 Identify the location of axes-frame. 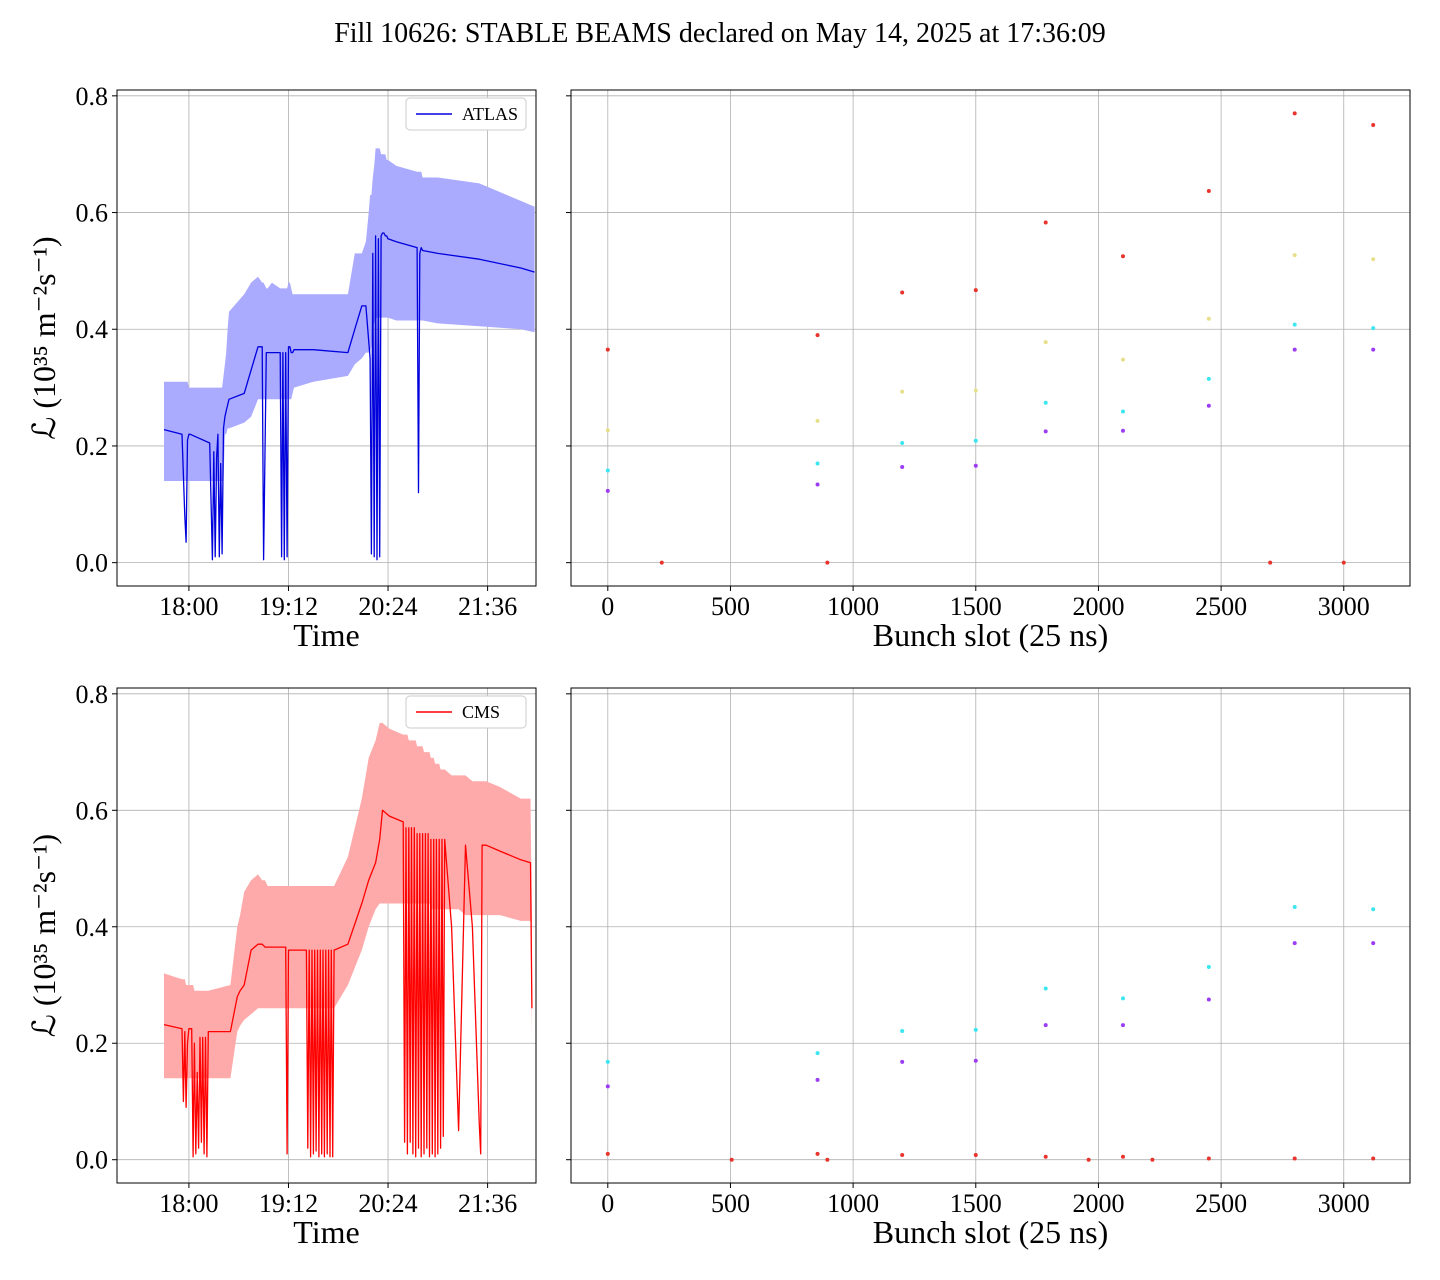
(326, 338).